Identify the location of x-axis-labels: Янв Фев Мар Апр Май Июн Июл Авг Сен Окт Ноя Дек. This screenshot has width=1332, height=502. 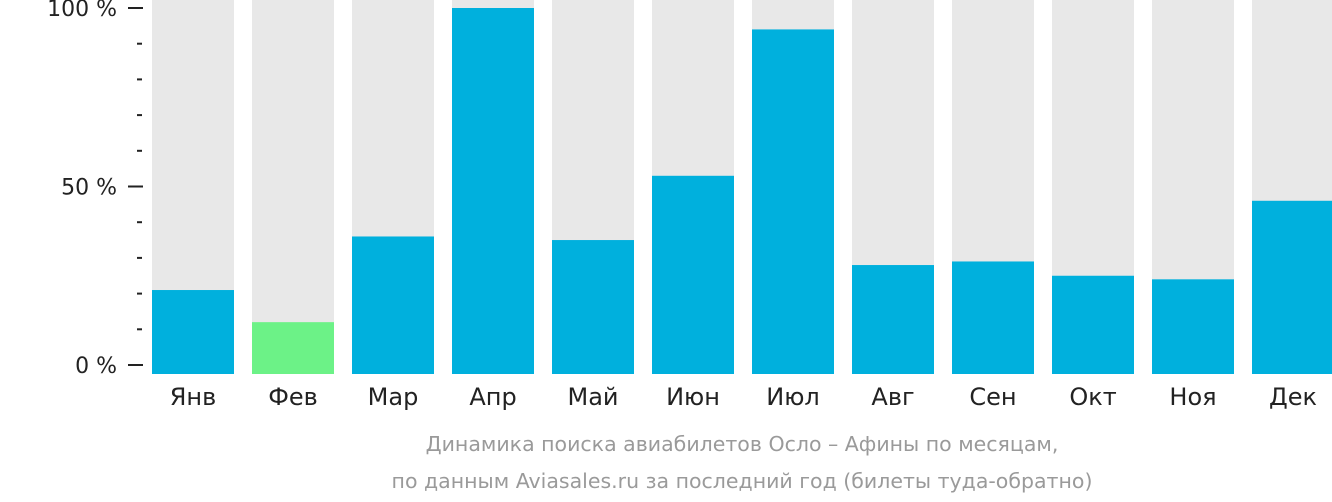
(743, 397).